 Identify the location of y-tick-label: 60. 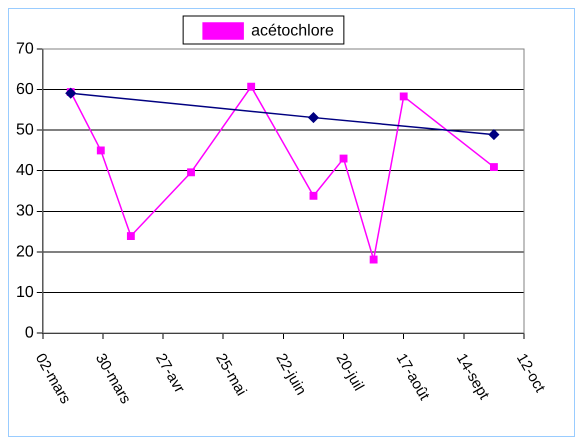
(25, 89).